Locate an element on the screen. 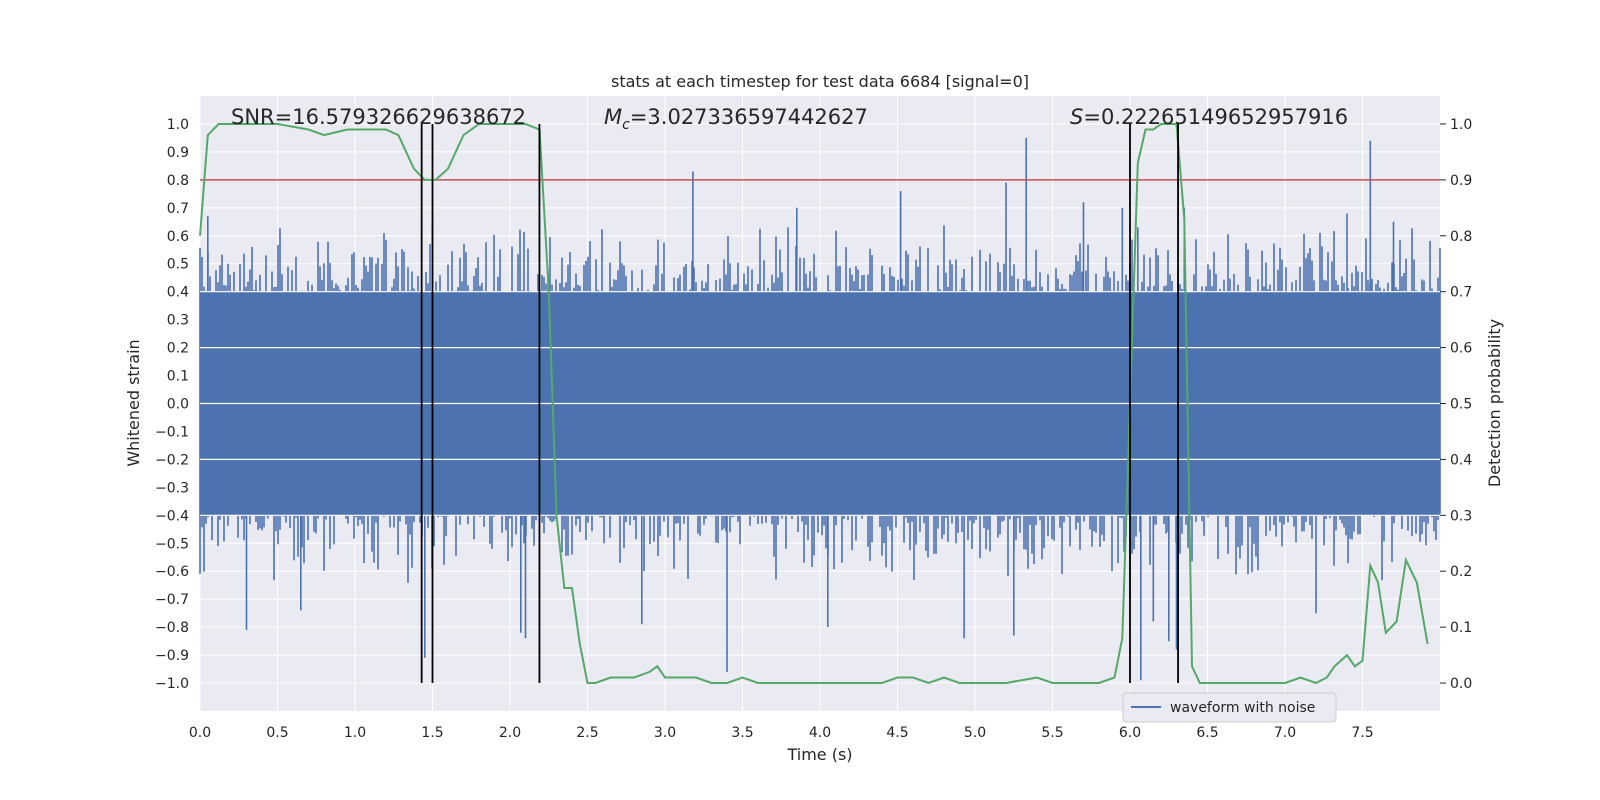  y-tick-label-right: 0.6 is located at coordinates (1461, 349).